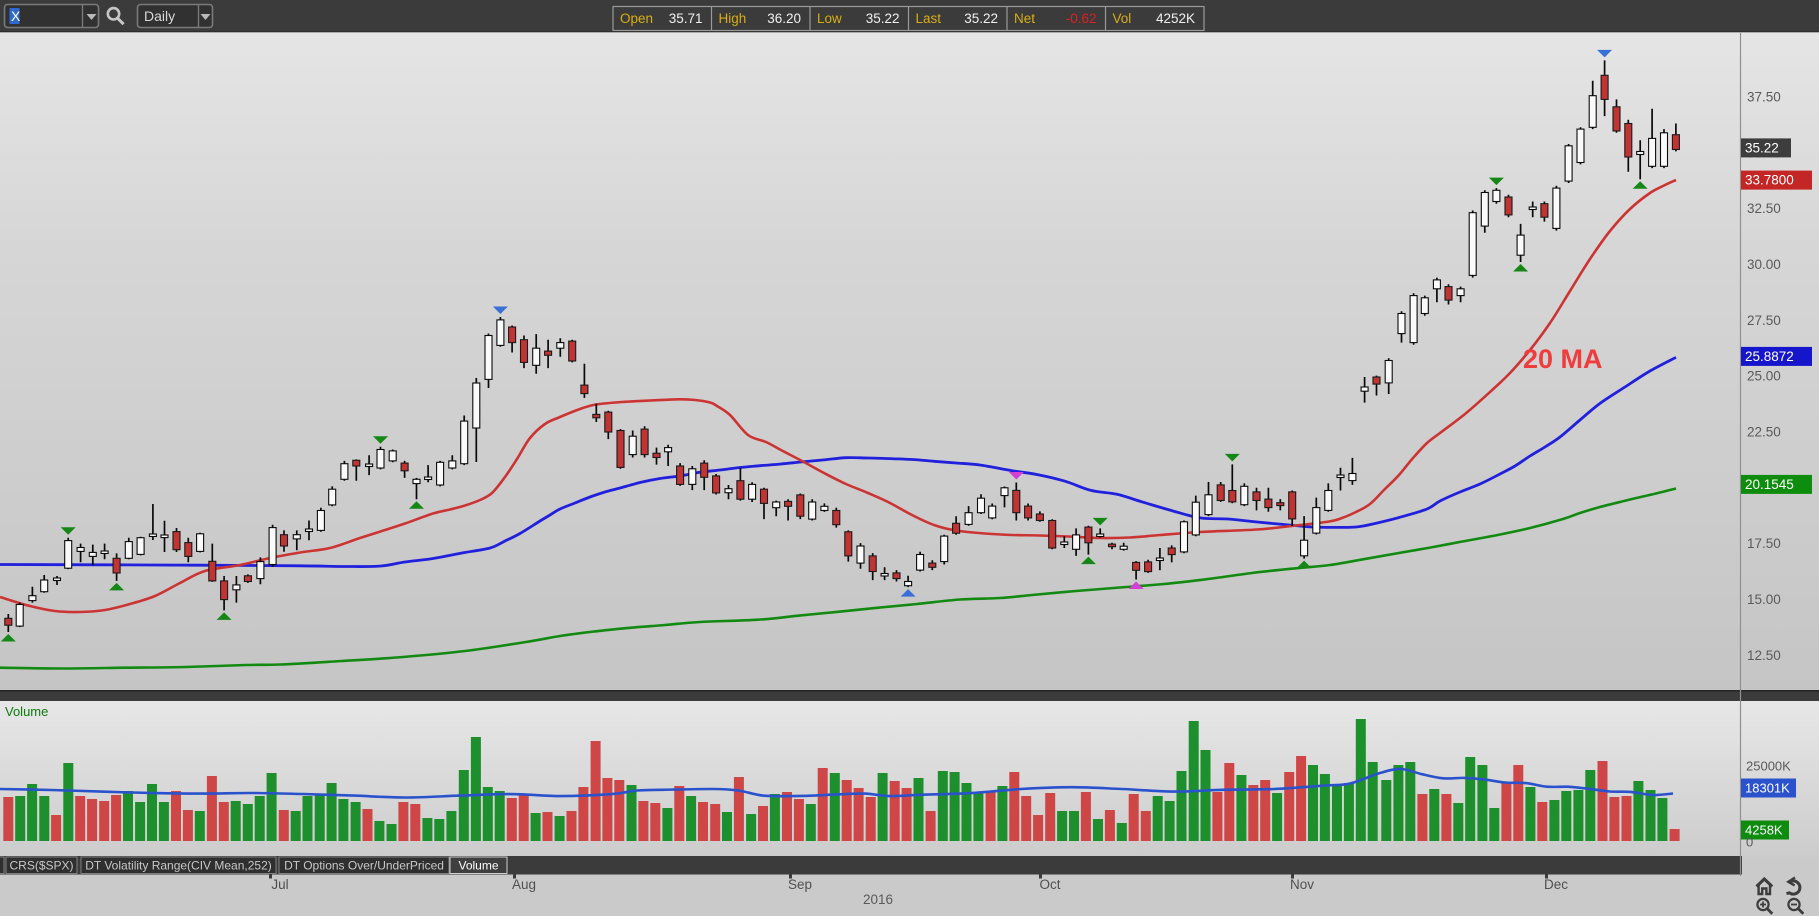  What do you see at coordinates (1764, 264) in the screenshot?
I see `svg-text: 30.00` at bounding box center [1764, 264].